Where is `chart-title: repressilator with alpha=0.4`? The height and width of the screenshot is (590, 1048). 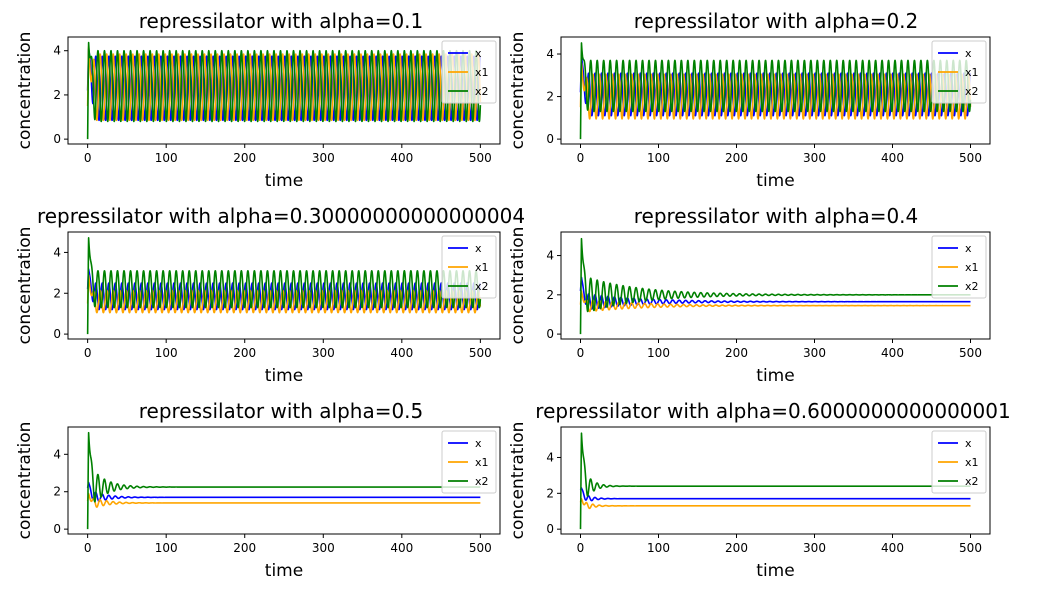 chart-title: repressilator with alpha=0.4 is located at coordinates (776, 216).